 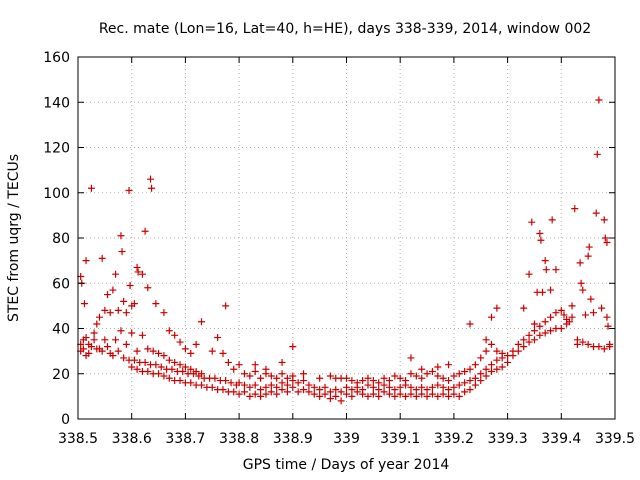 What do you see at coordinates (400, 439) in the screenshot?
I see `x-tick-label: 339.1` at bounding box center [400, 439].